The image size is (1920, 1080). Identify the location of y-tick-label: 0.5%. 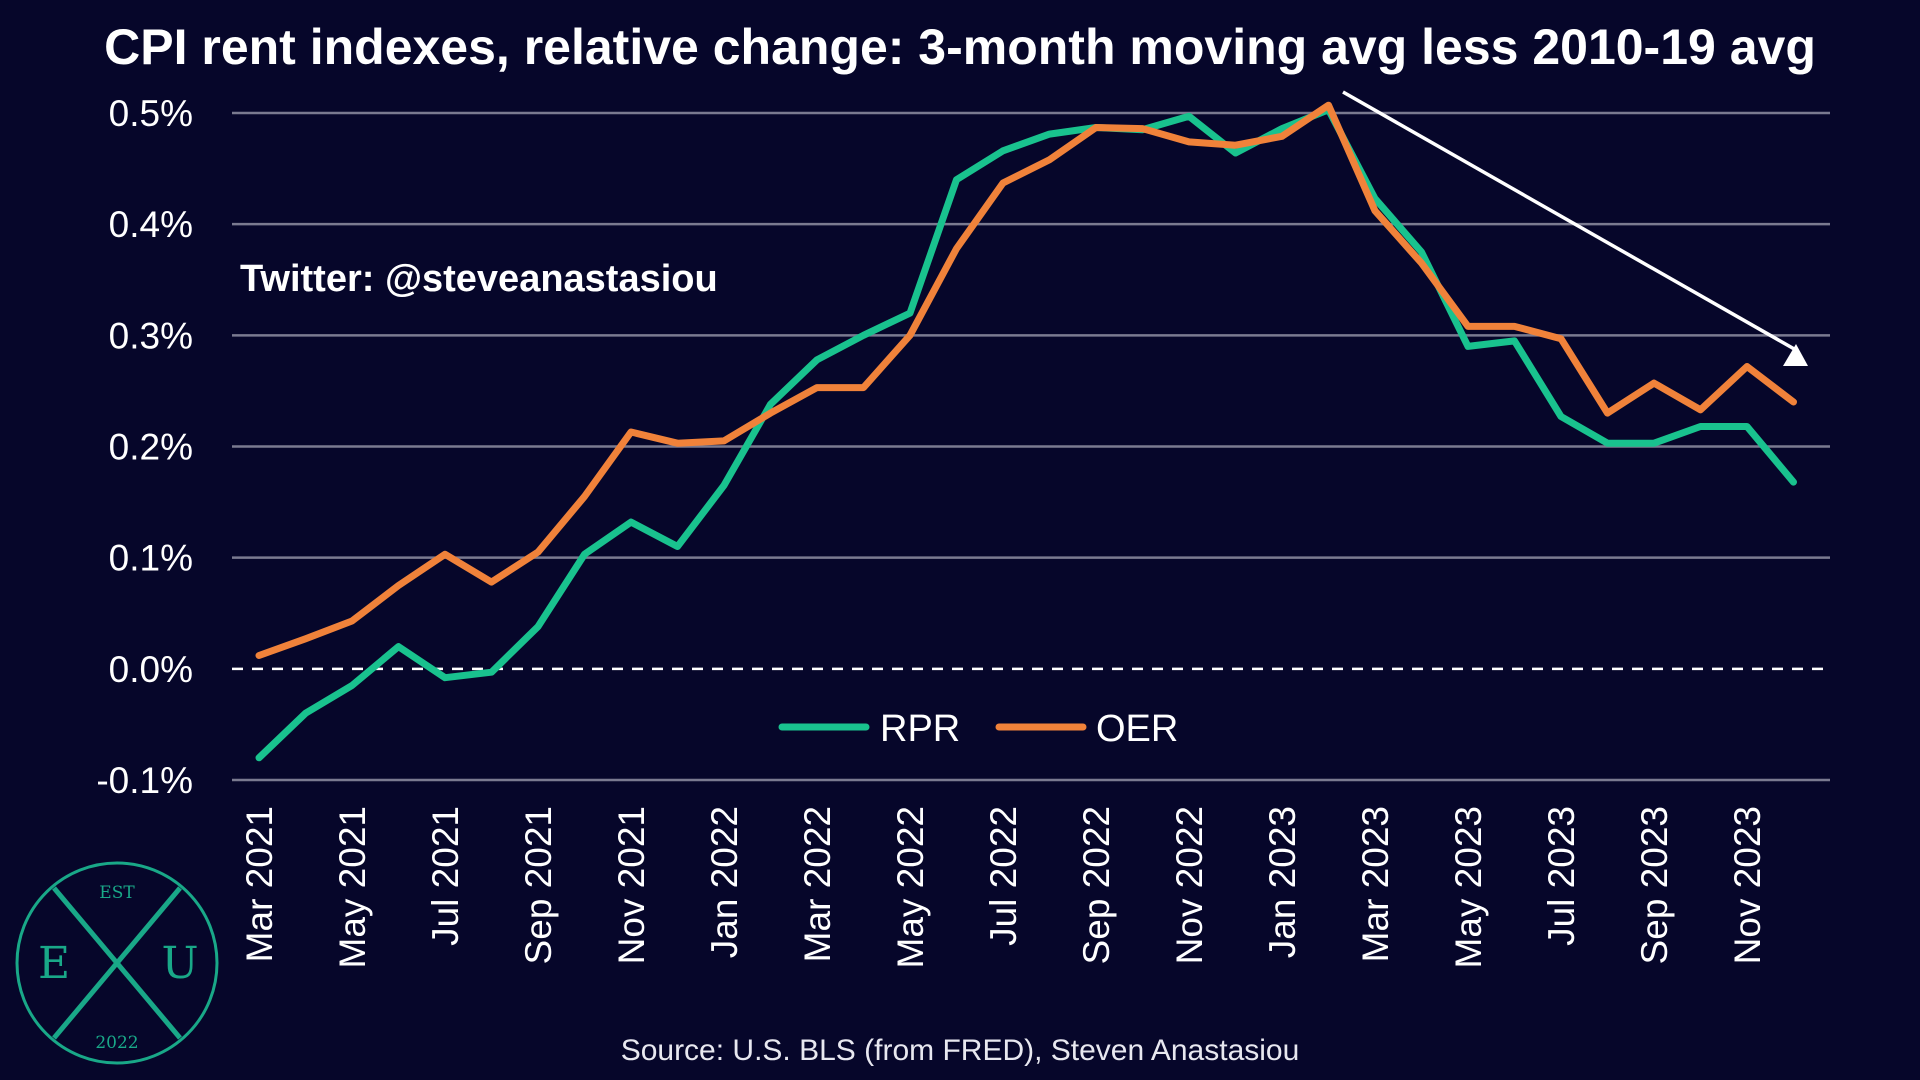
(151, 113).